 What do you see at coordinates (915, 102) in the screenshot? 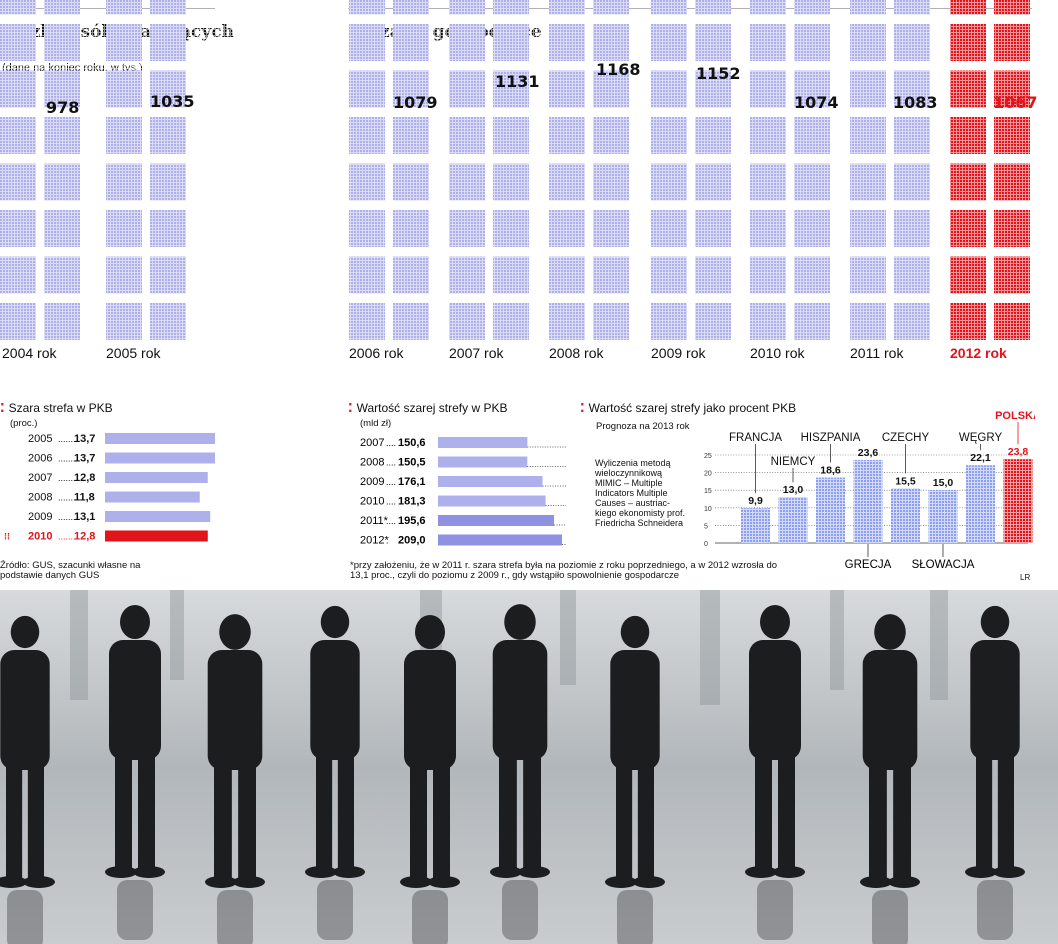
I see `value-label-2011: 1083` at bounding box center [915, 102].